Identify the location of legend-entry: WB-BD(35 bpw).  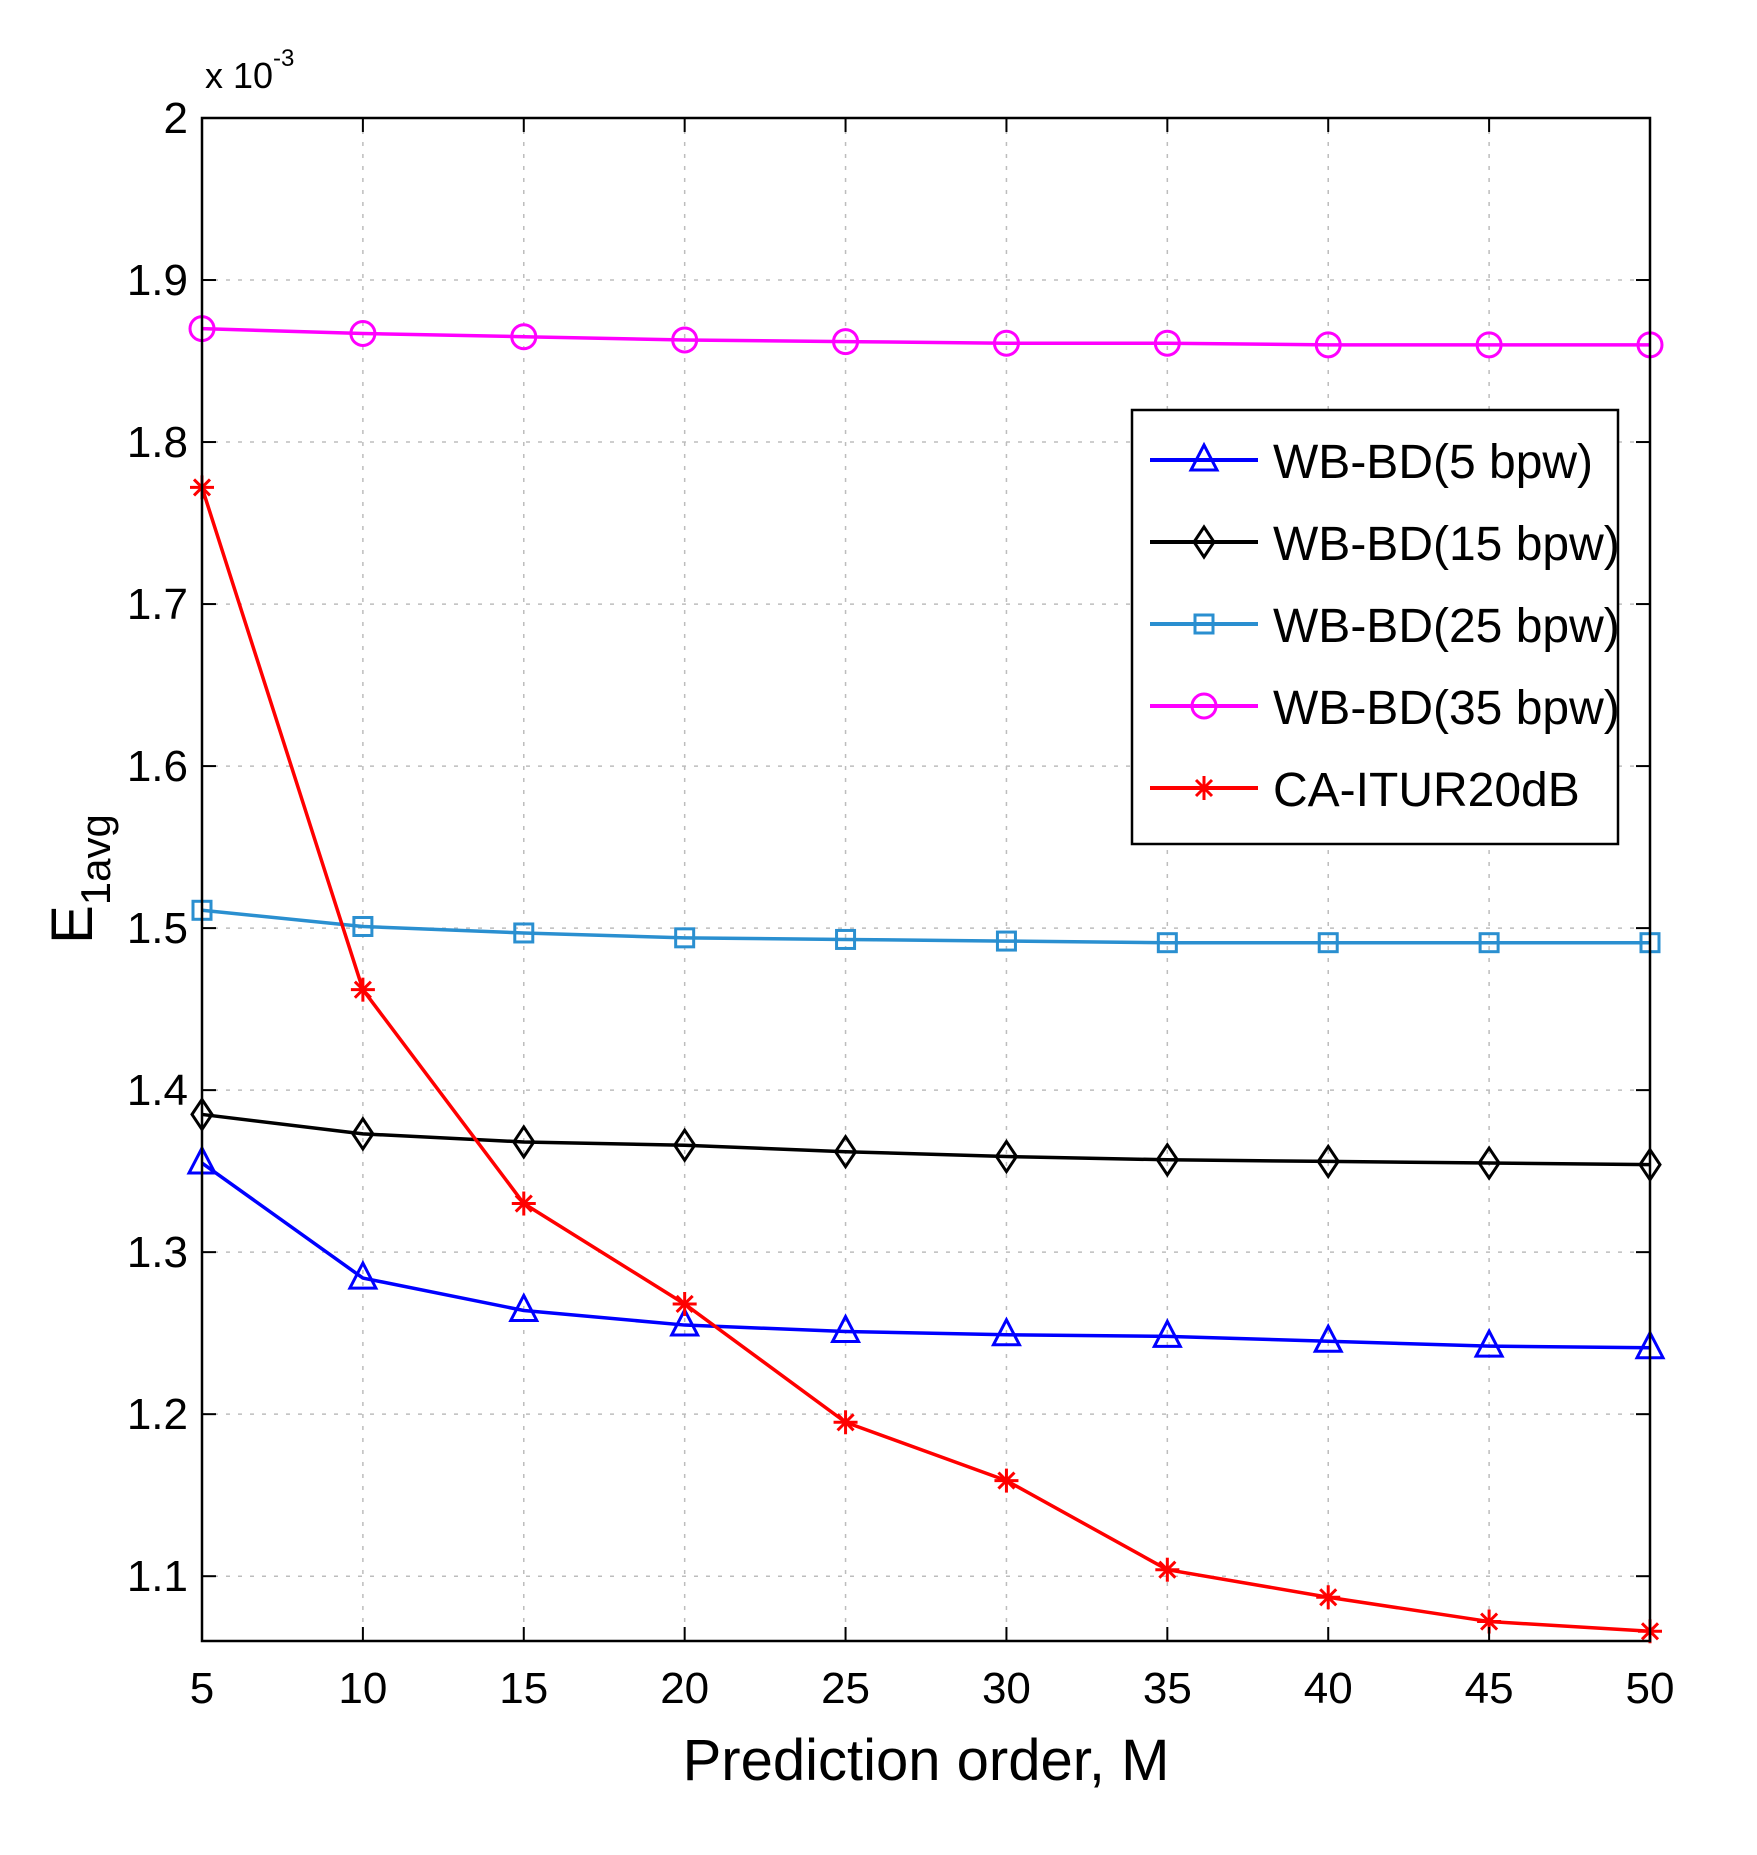
(1385, 708).